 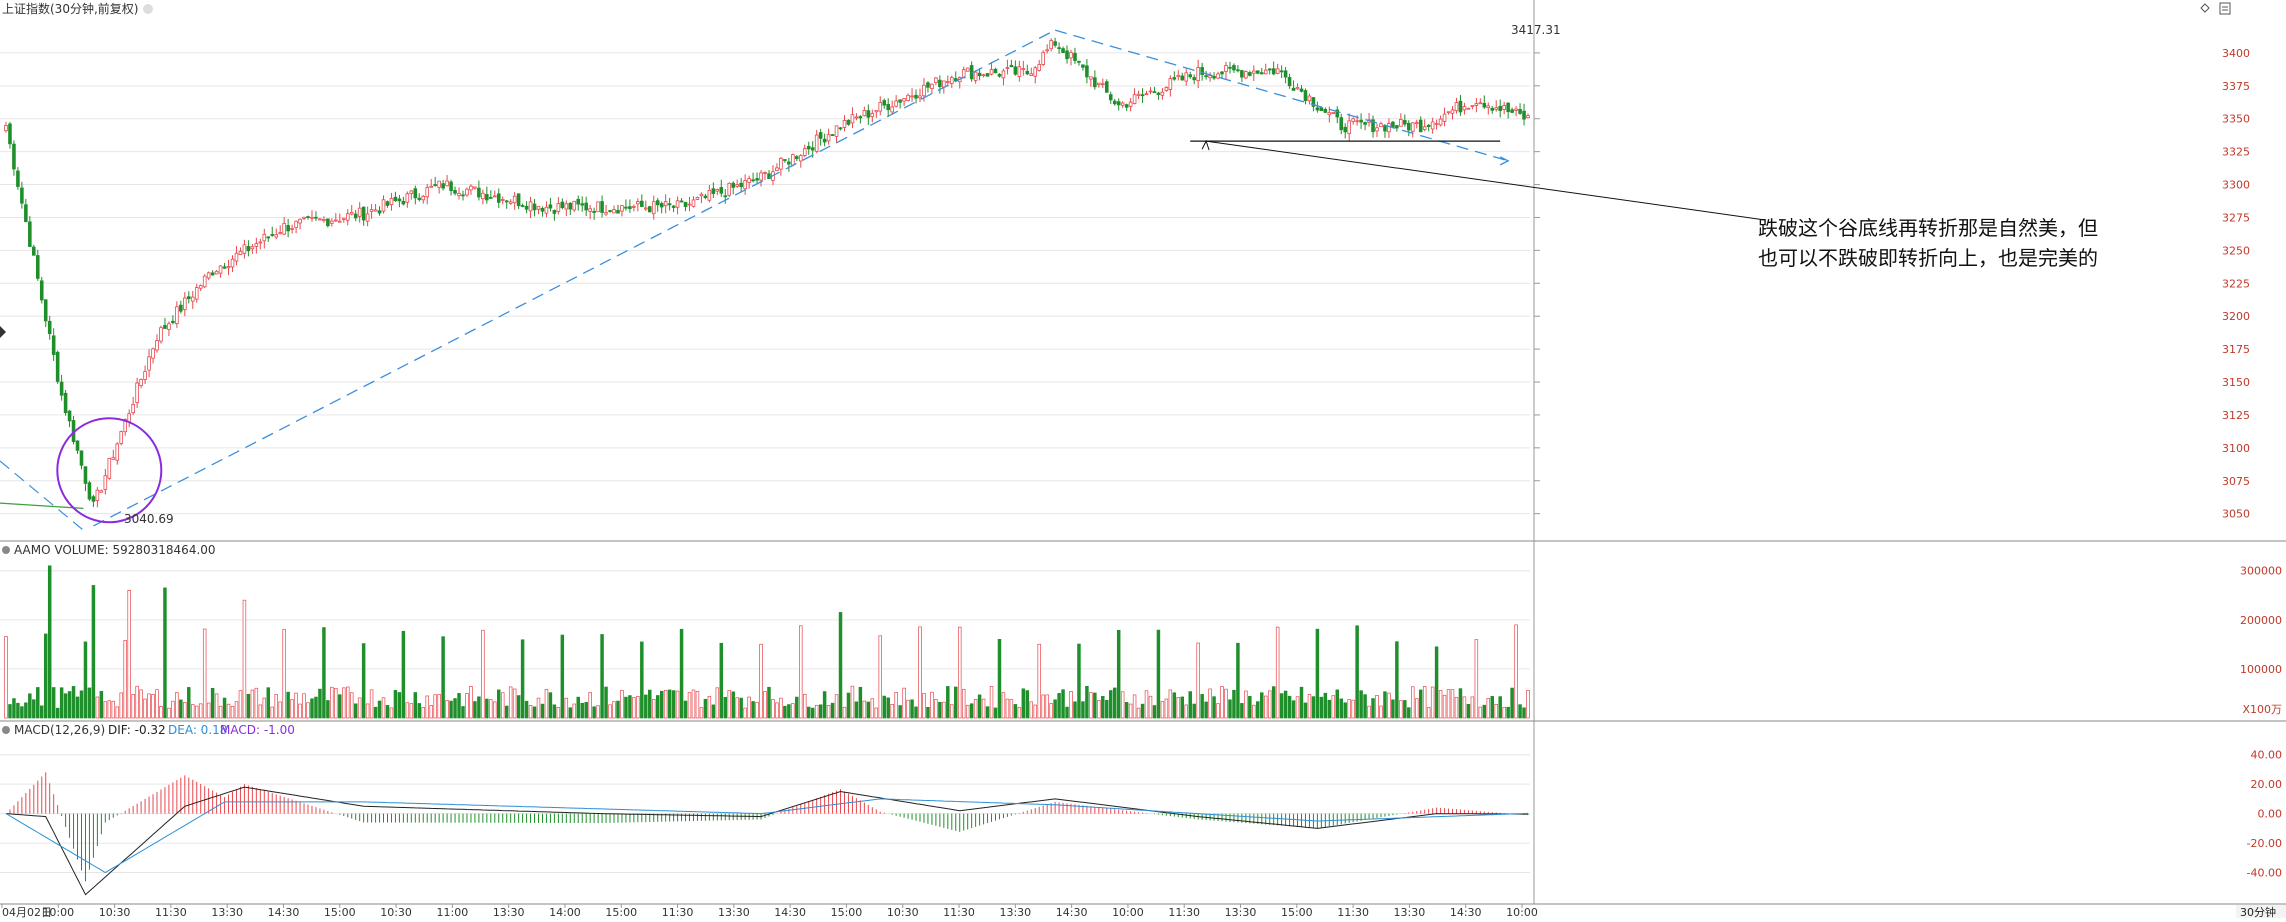 What do you see at coordinates (453, 912) in the screenshot?
I see `time-tick-label: 11:00` at bounding box center [453, 912].